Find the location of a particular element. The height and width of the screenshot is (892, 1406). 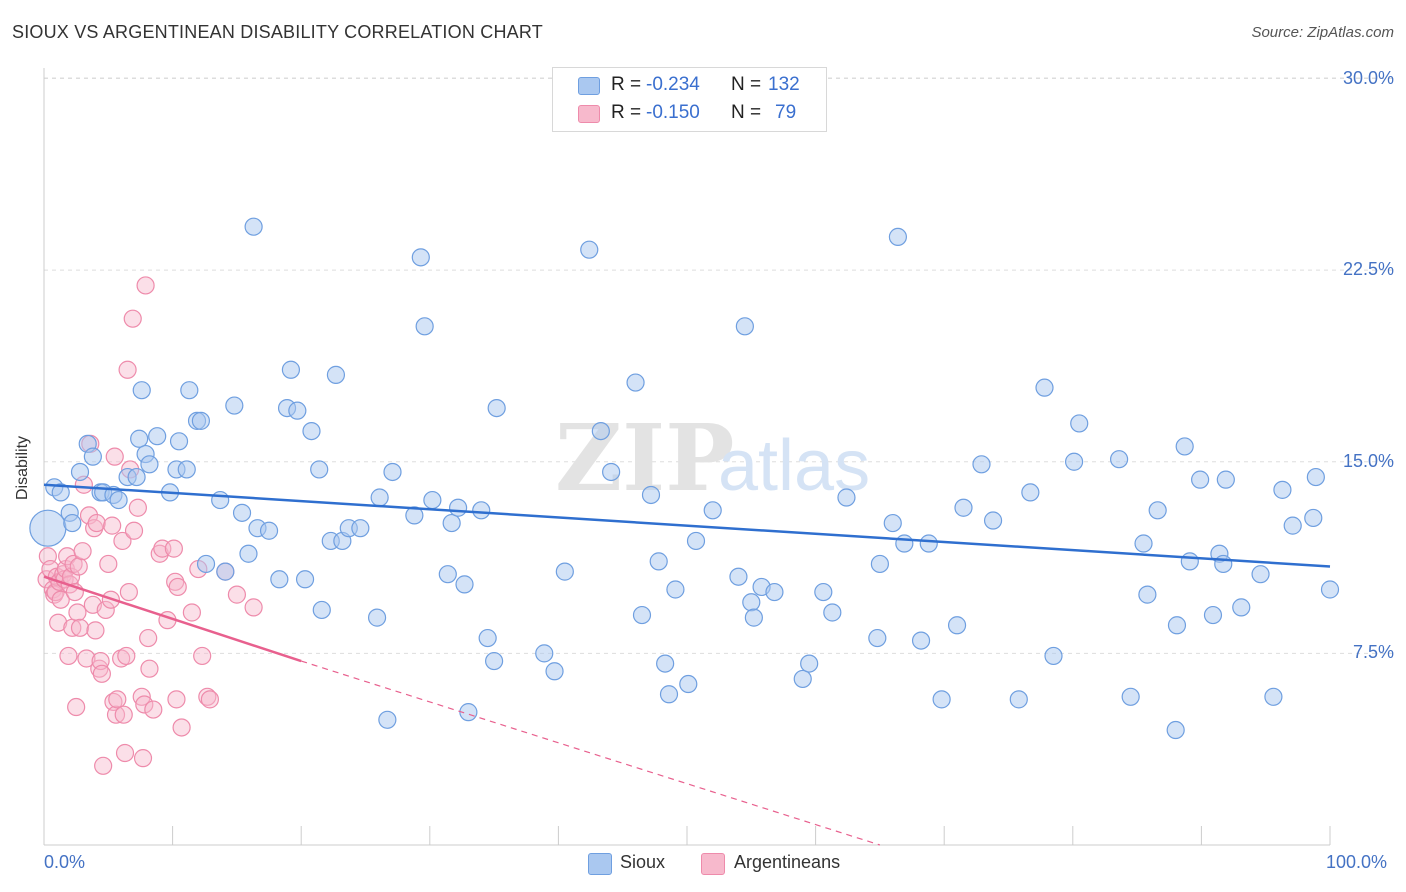

bottom-legend-swatch-sioux is located at coordinates (600, 864).